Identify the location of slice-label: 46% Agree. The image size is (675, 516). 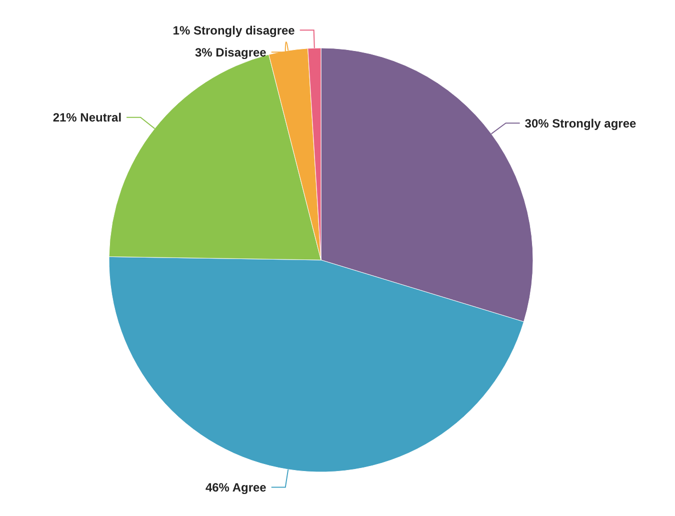
(236, 487).